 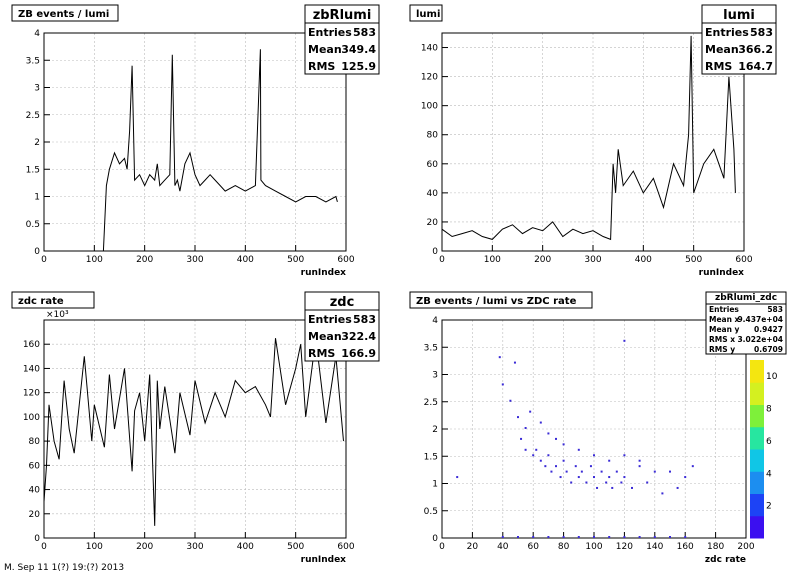 What do you see at coordinates (245, 260) in the screenshot?
I see `x-tick-label: 400` at bounding box center [245, 260].